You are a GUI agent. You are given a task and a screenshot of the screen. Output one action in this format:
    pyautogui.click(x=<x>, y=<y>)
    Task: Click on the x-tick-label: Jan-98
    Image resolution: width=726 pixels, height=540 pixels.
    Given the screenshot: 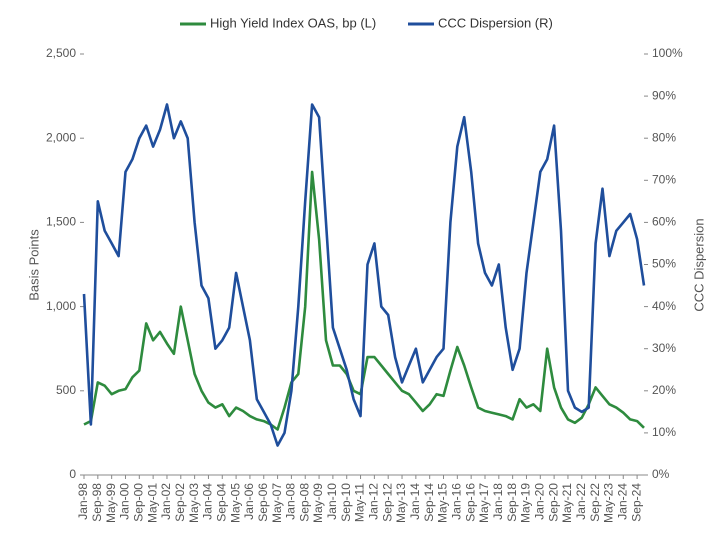 What is the action you would take?
    pyautogui.click(x=83, y=501)
    